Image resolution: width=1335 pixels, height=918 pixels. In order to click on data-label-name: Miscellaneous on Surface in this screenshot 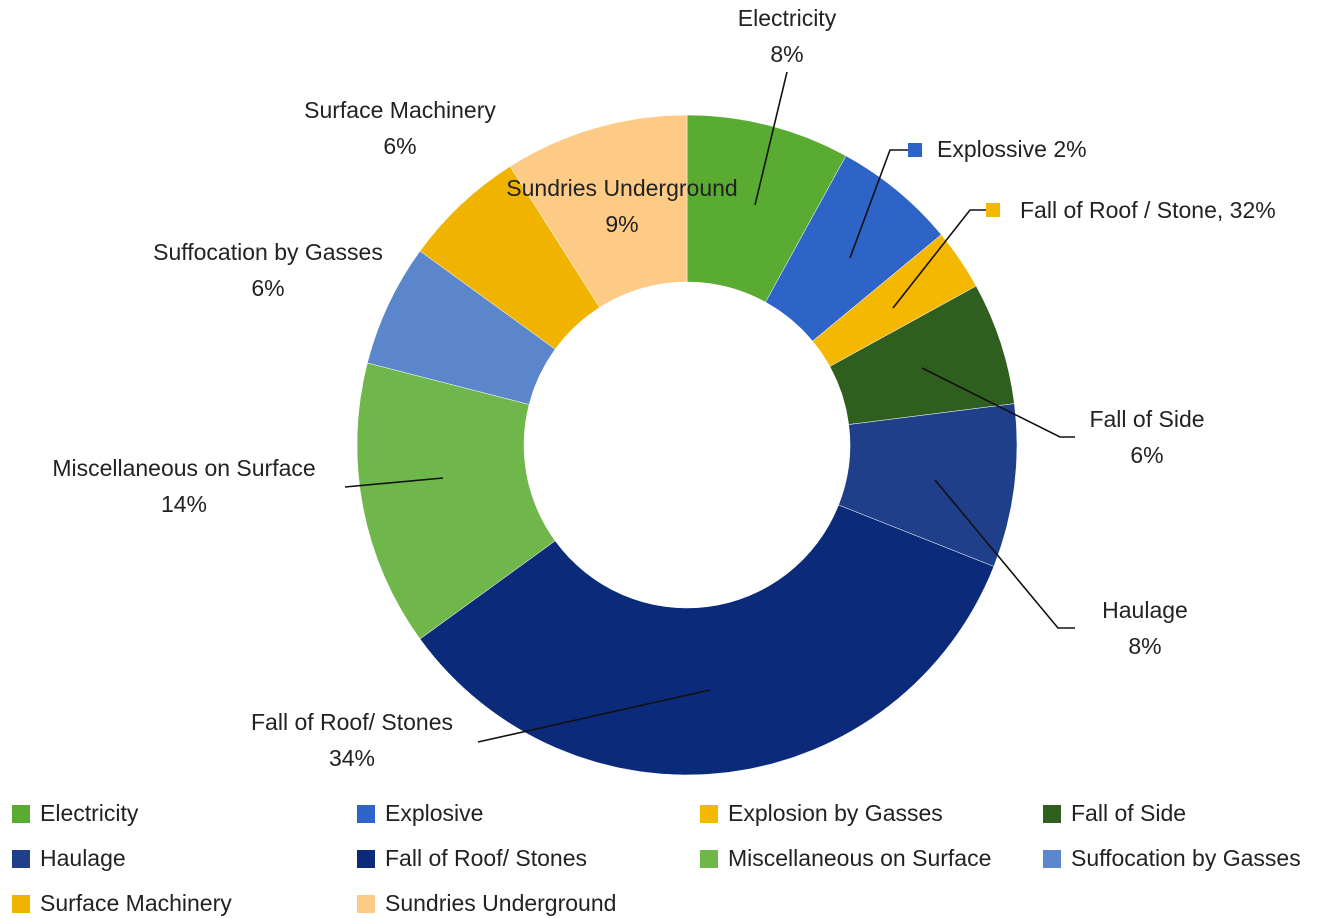, I will do `click(183, 468)`.